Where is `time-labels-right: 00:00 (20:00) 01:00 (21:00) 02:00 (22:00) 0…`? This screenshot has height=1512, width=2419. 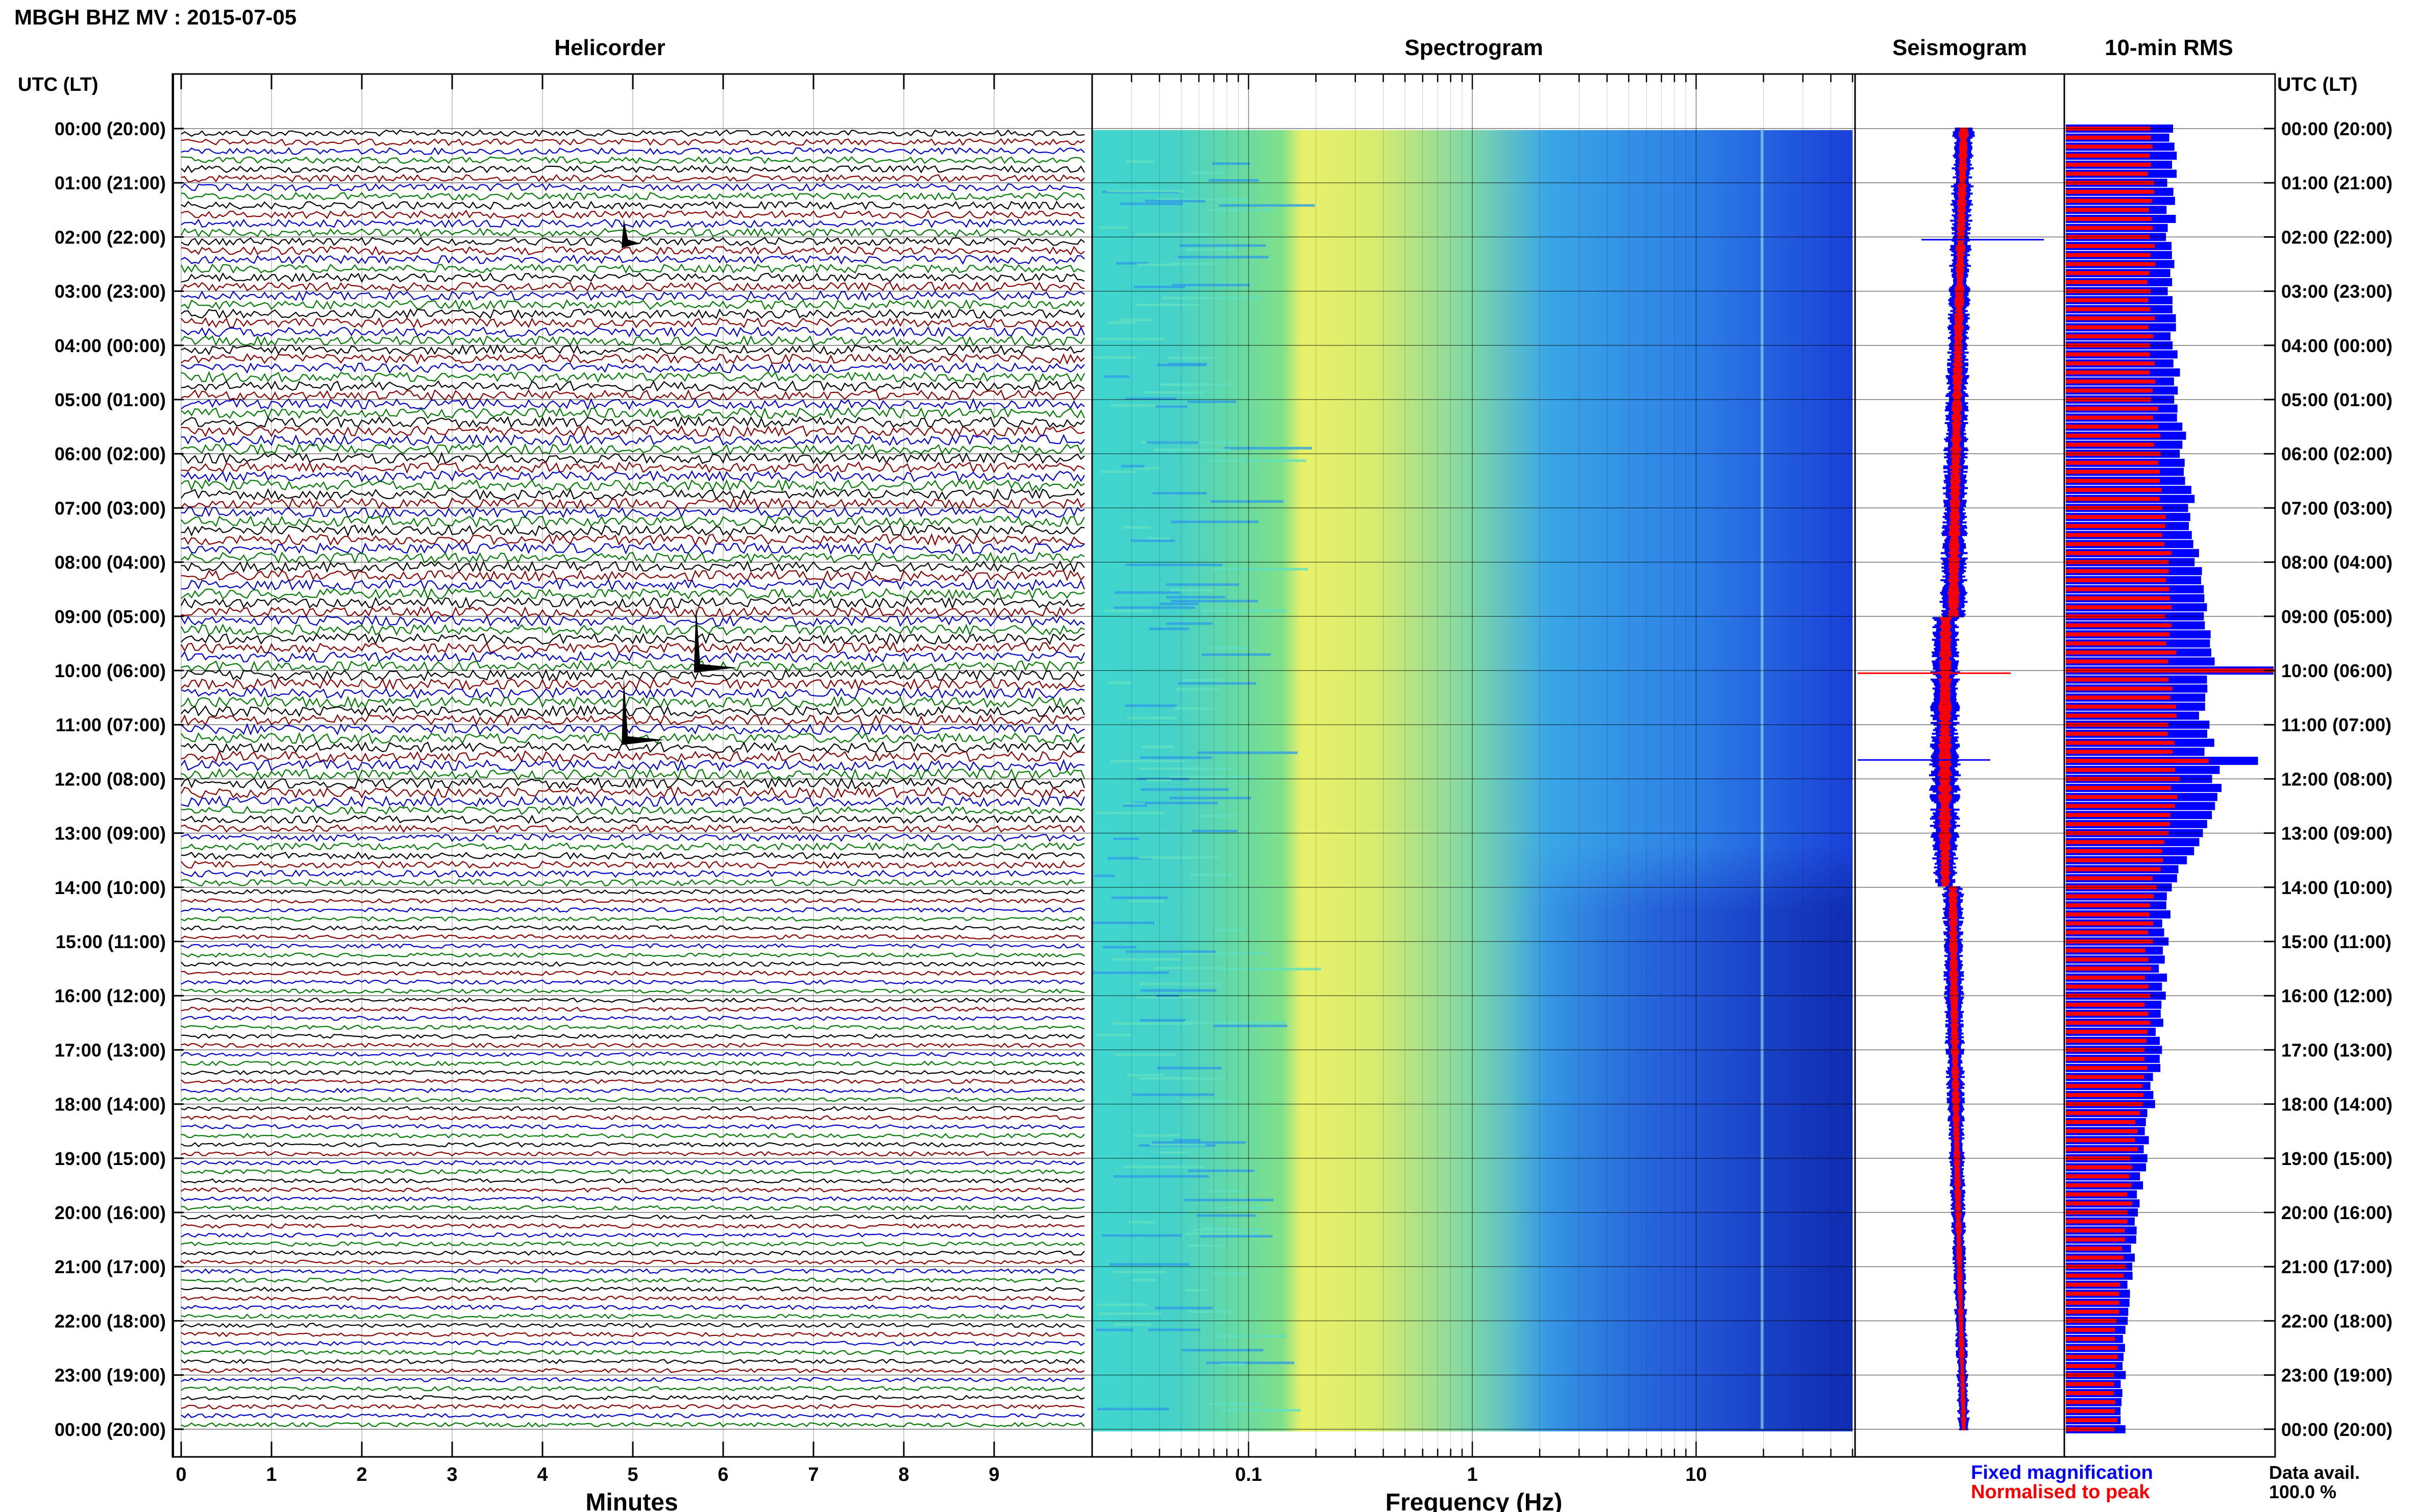 time-labels-right: 00:00 (20:00) 01:00 (21:00) 02:00 (22:00) 0… is located at coordinates (2336, 779).